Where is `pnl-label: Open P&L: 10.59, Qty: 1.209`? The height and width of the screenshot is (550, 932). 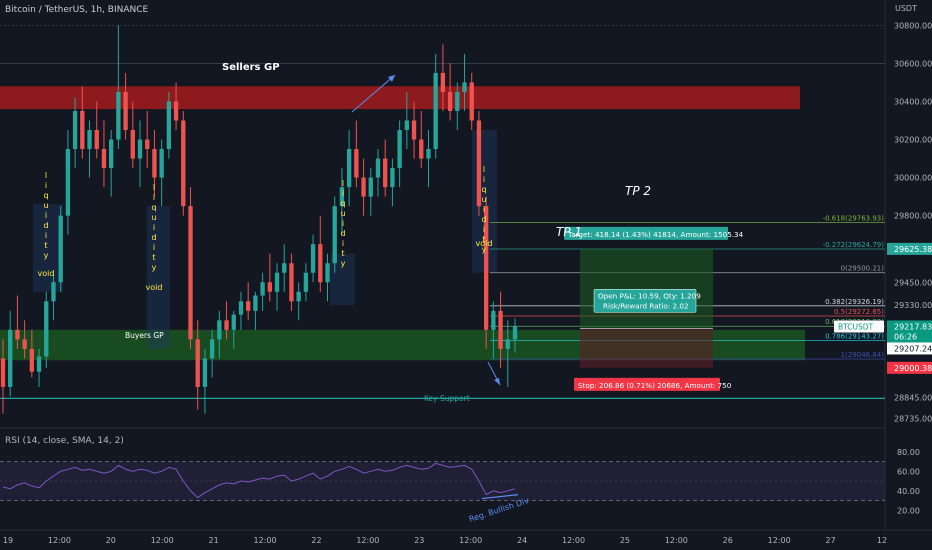
pnl-label: Open P&L: 10.59, Qty: 1.209 is located at coordinates (649, 295).